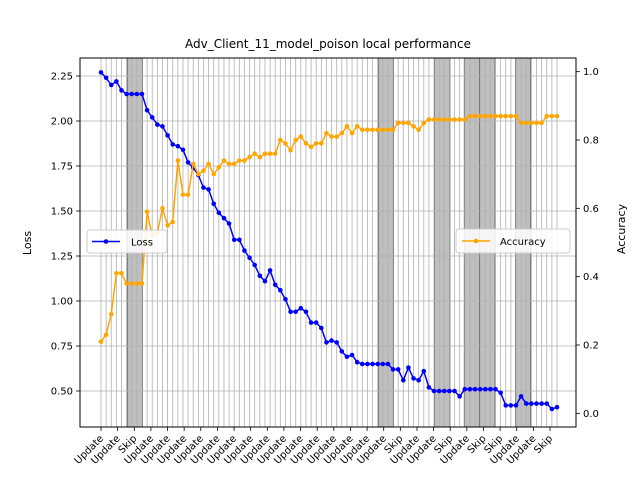 This screenshot has height=485, width=640. What do you see at coordinates (62, 347) in the screenshot?
I see `y-tick-label: 0.75` at bounding box center [62, 347].